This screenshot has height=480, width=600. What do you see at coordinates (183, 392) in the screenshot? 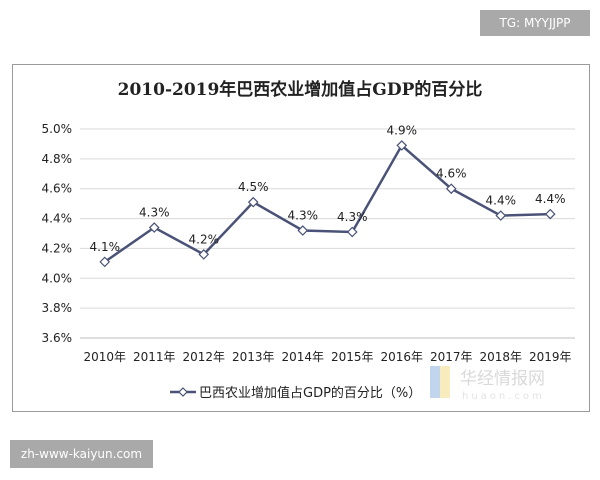
I see `legend-diamond-icon` at bounding box center [183, 392].